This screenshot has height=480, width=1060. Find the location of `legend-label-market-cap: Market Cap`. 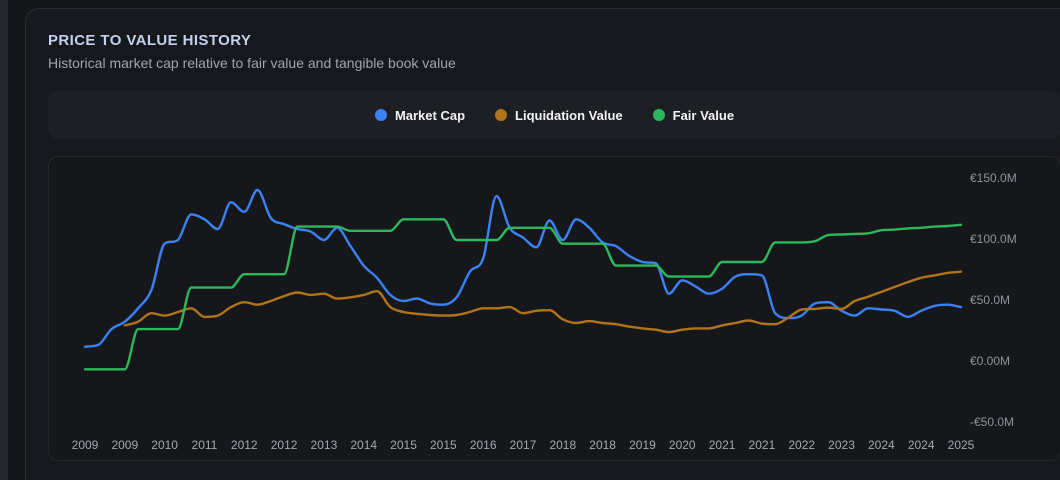

legend-label-market-cap: Market Cap is located at coordinates (430, 115).